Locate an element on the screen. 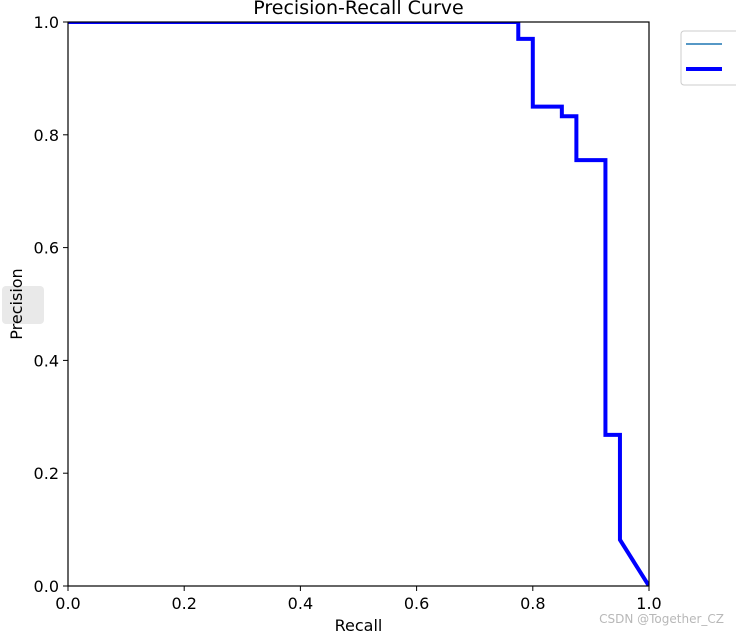  legend-box is located at coordinates (708, 58).